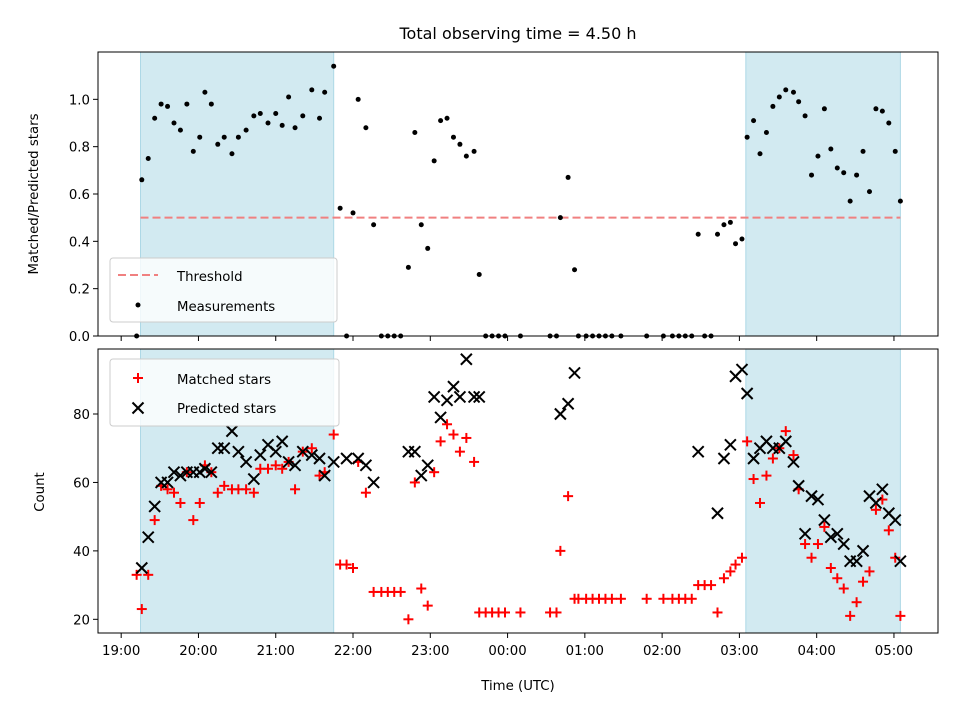  Describe the element at coordinates (79, 195) in the screenshot. I see `y-tick-label: 0.6` at that location.